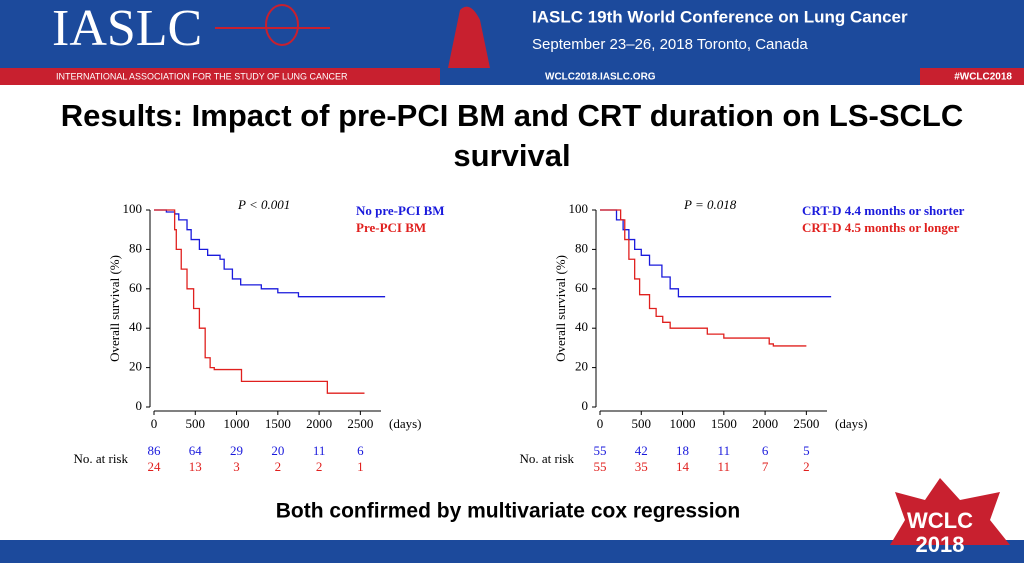 This screenshot has height=563, width=1024. What do you see at coordinates (940, 520) in the screenshot?
I see `badge-text: WCLC` at bounding box center [940, 520].